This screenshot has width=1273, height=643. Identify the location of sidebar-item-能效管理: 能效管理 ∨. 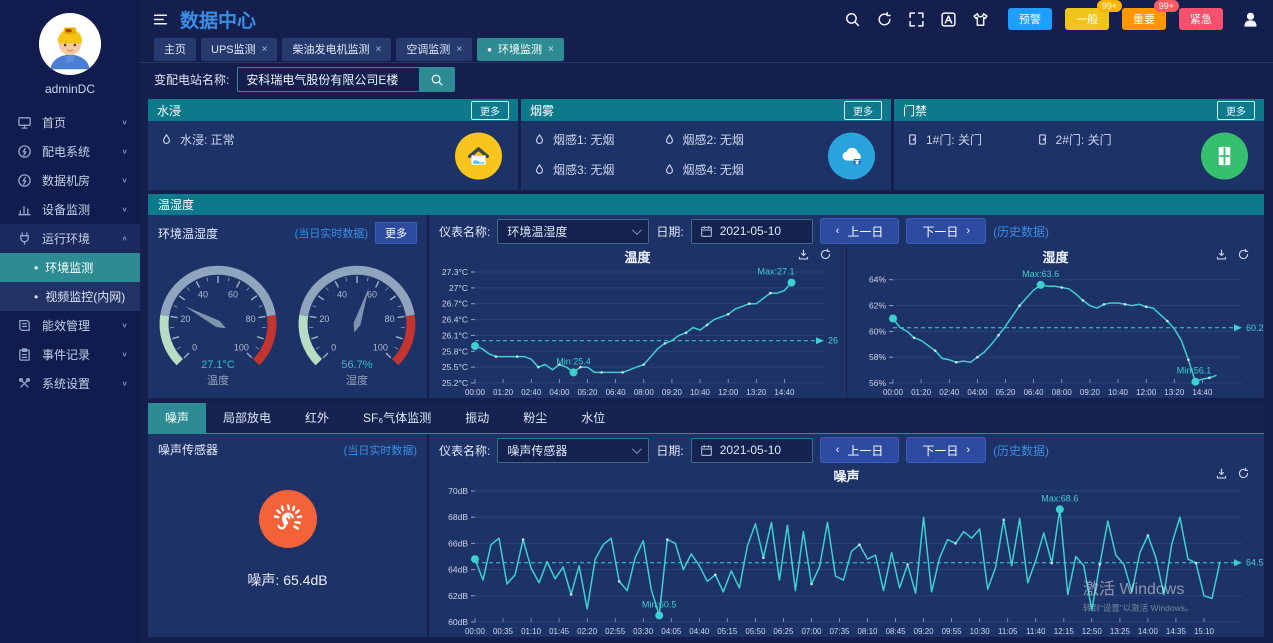
(70, 325).